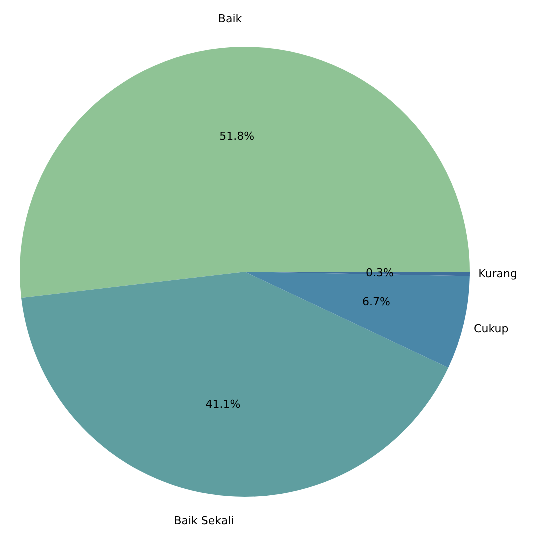 The height and width of the screenshot is (540, 547). I want to click on data-label: 41.1%, so click(223, 405).